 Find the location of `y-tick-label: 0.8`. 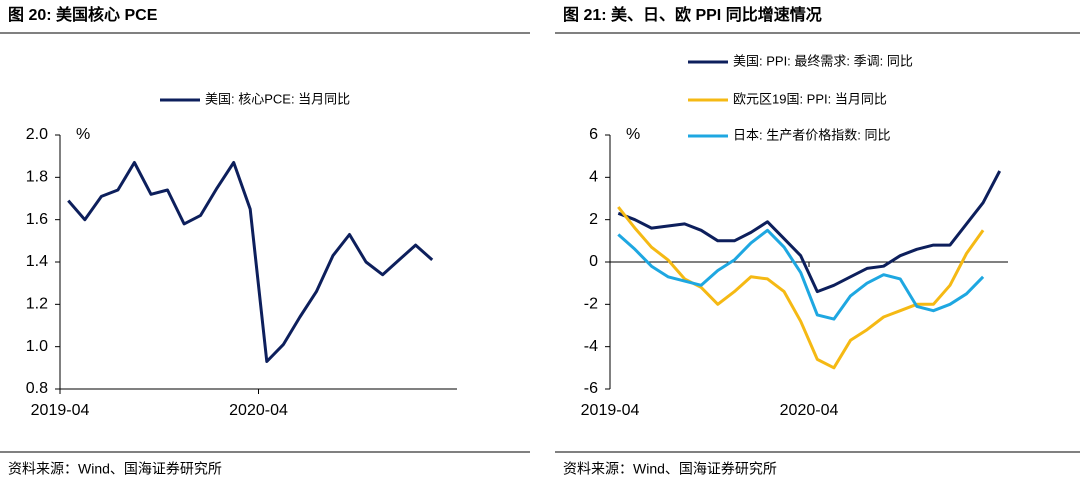

y-tick-label: 0.8 is located at coordinates (37, 388).